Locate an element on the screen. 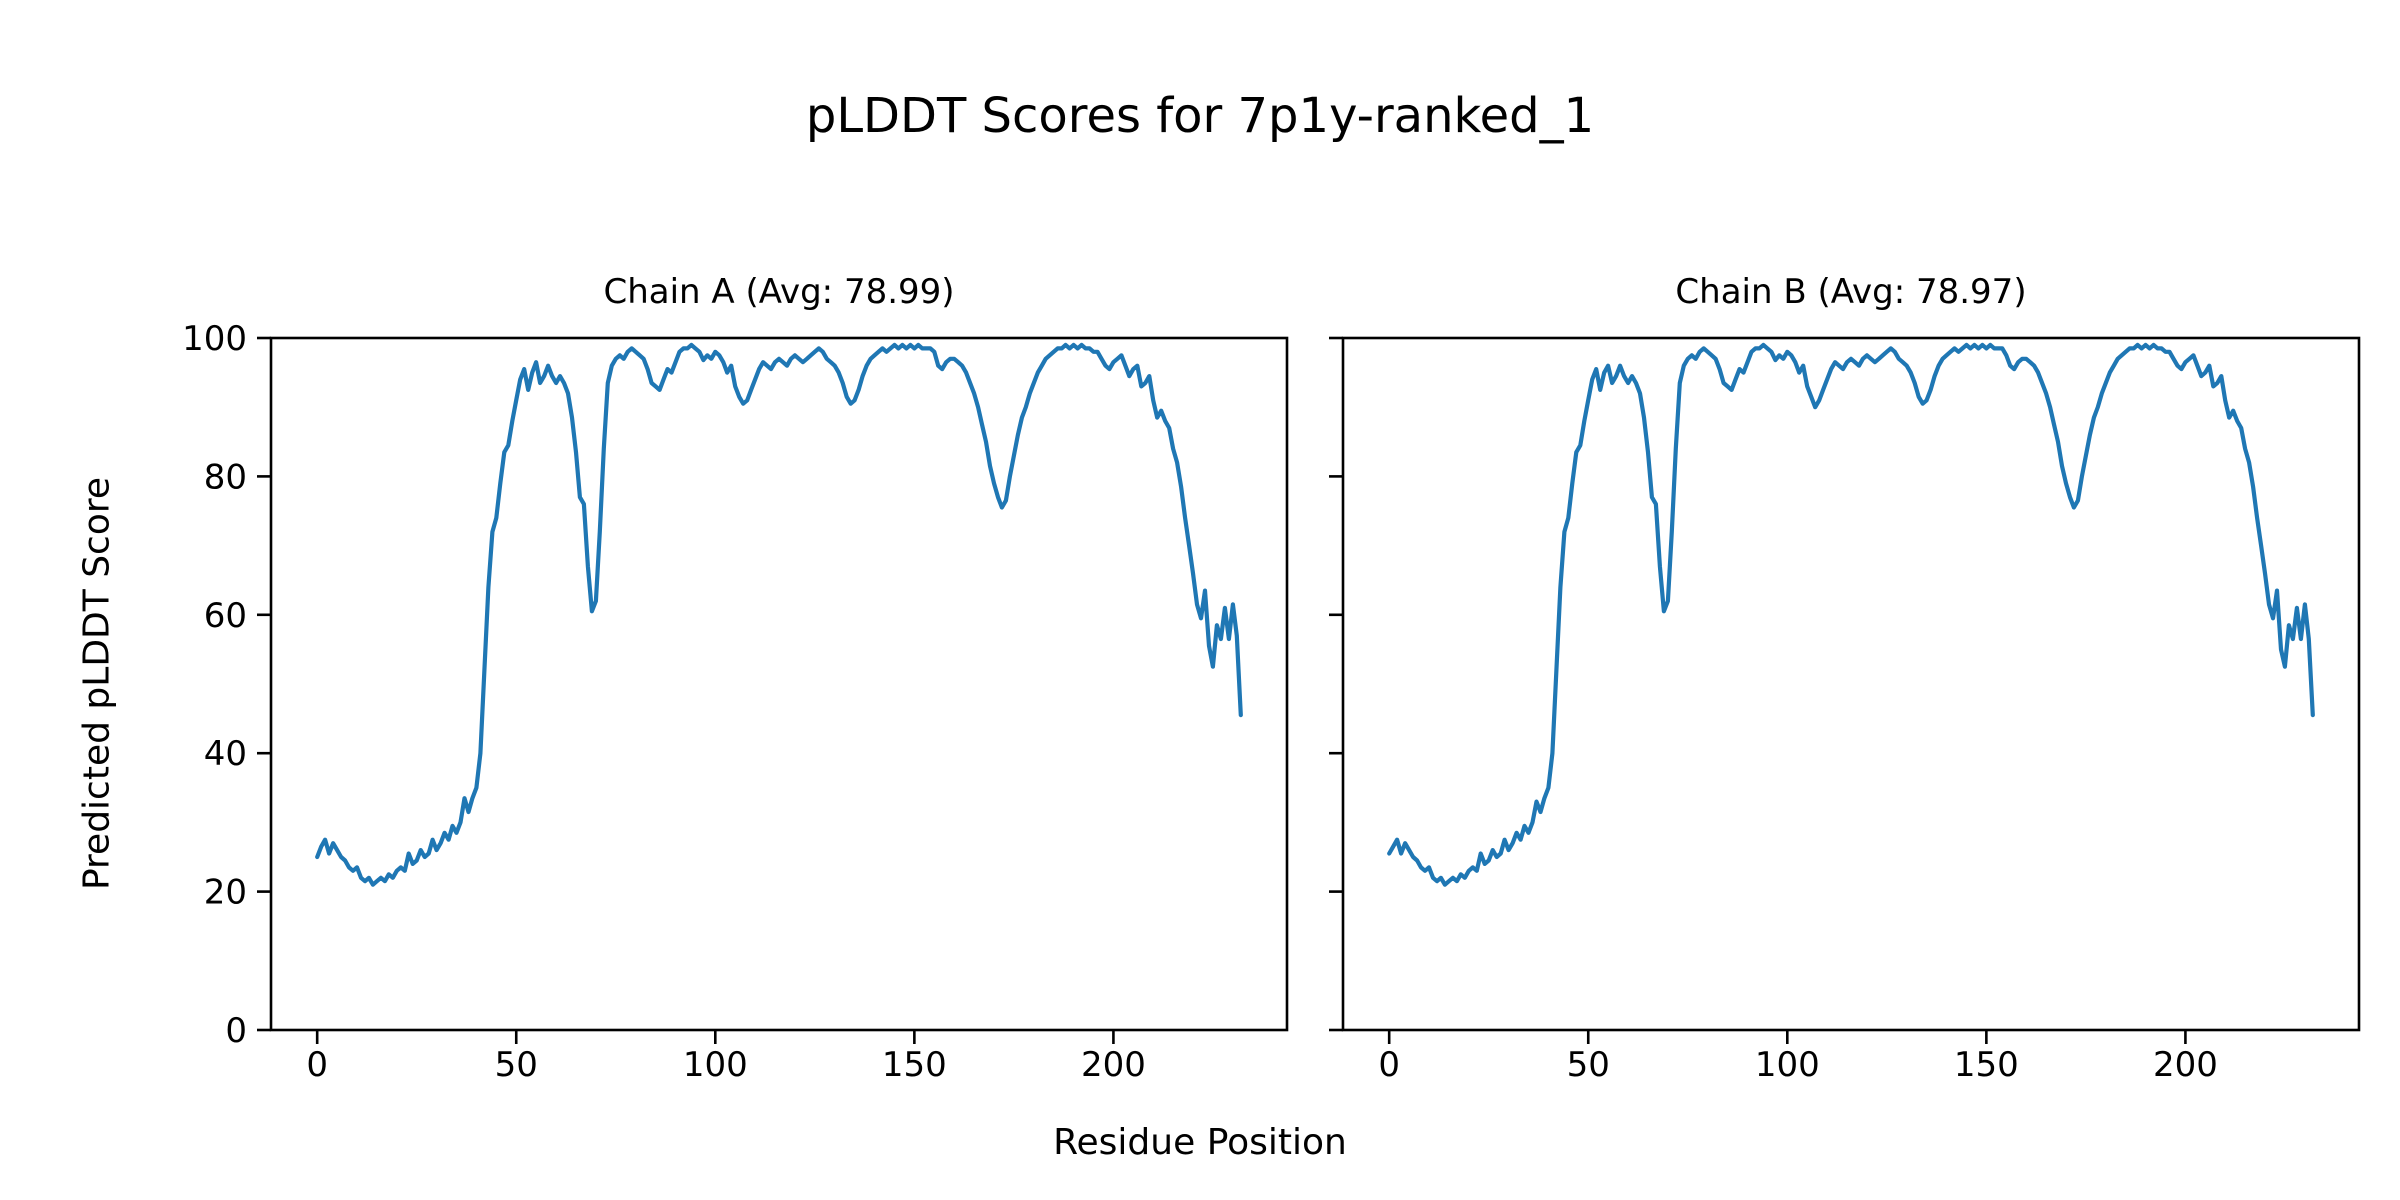  y-tick-label: 0 is located at coordinates (236, 1031).